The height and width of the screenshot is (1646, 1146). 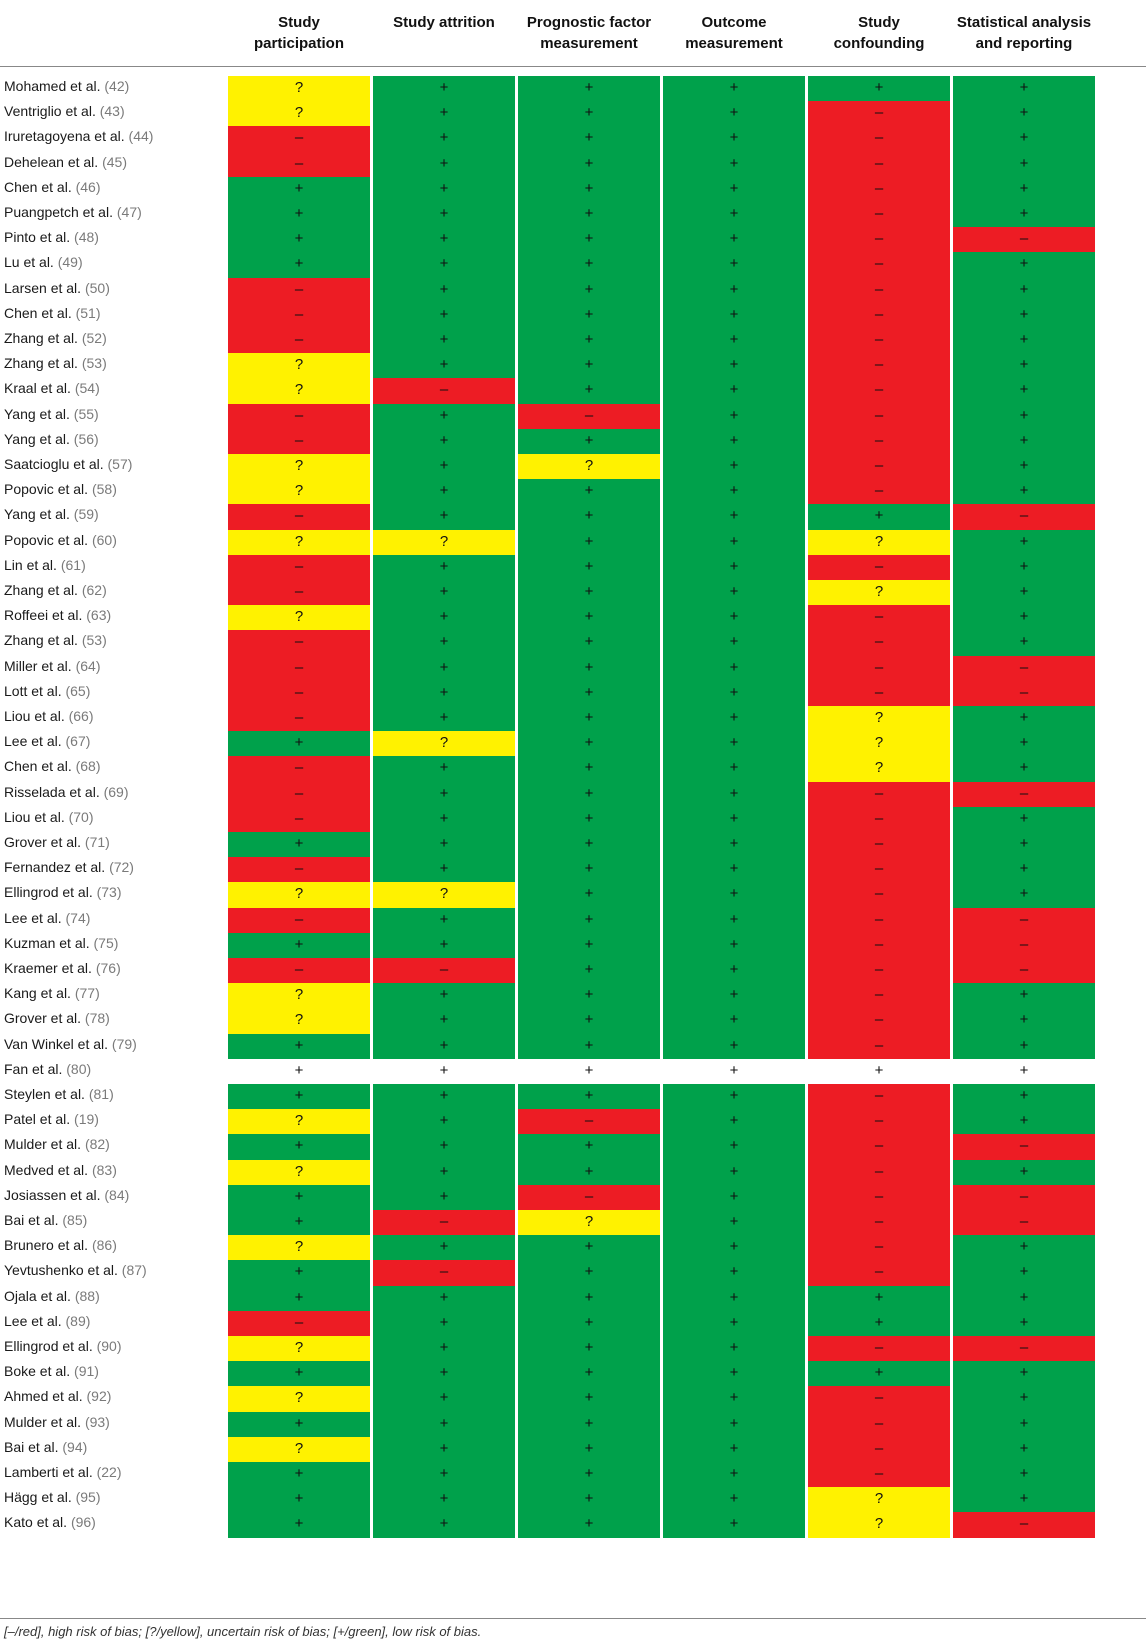 What do you see at coordinates (43, 842) in the screenshot?
I see `study-name: Grover et al.` at bounding box center [43, 842].